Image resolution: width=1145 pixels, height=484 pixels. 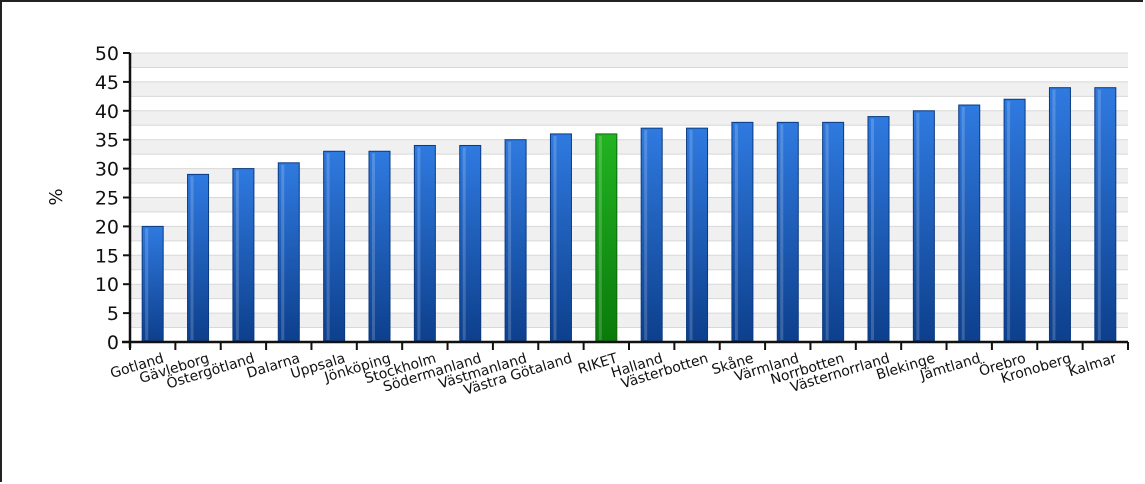 I want to click on y-axis-label: %, so click(x=56, y=196).